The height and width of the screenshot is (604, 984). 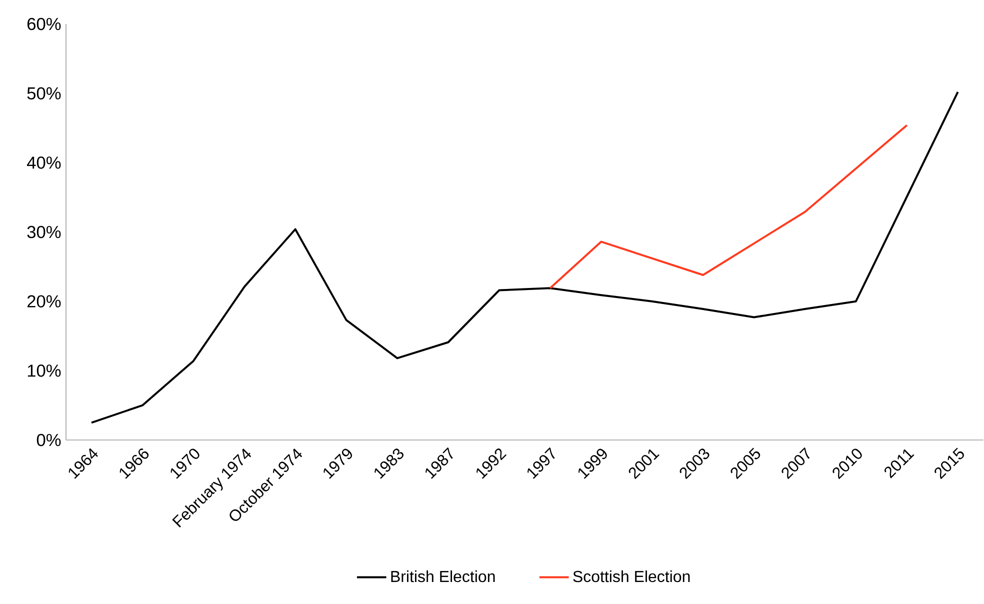 What do you see at coordinates (48, 440) in the screenshot?
I see `y-tick-label: 0%` at bounding box center [48, 440].